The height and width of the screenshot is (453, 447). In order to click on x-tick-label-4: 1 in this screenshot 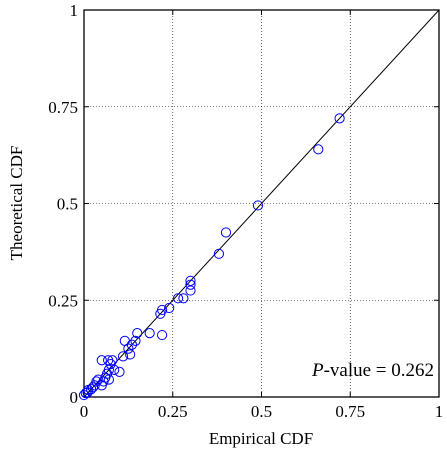, I will do `click(439, 411)`.